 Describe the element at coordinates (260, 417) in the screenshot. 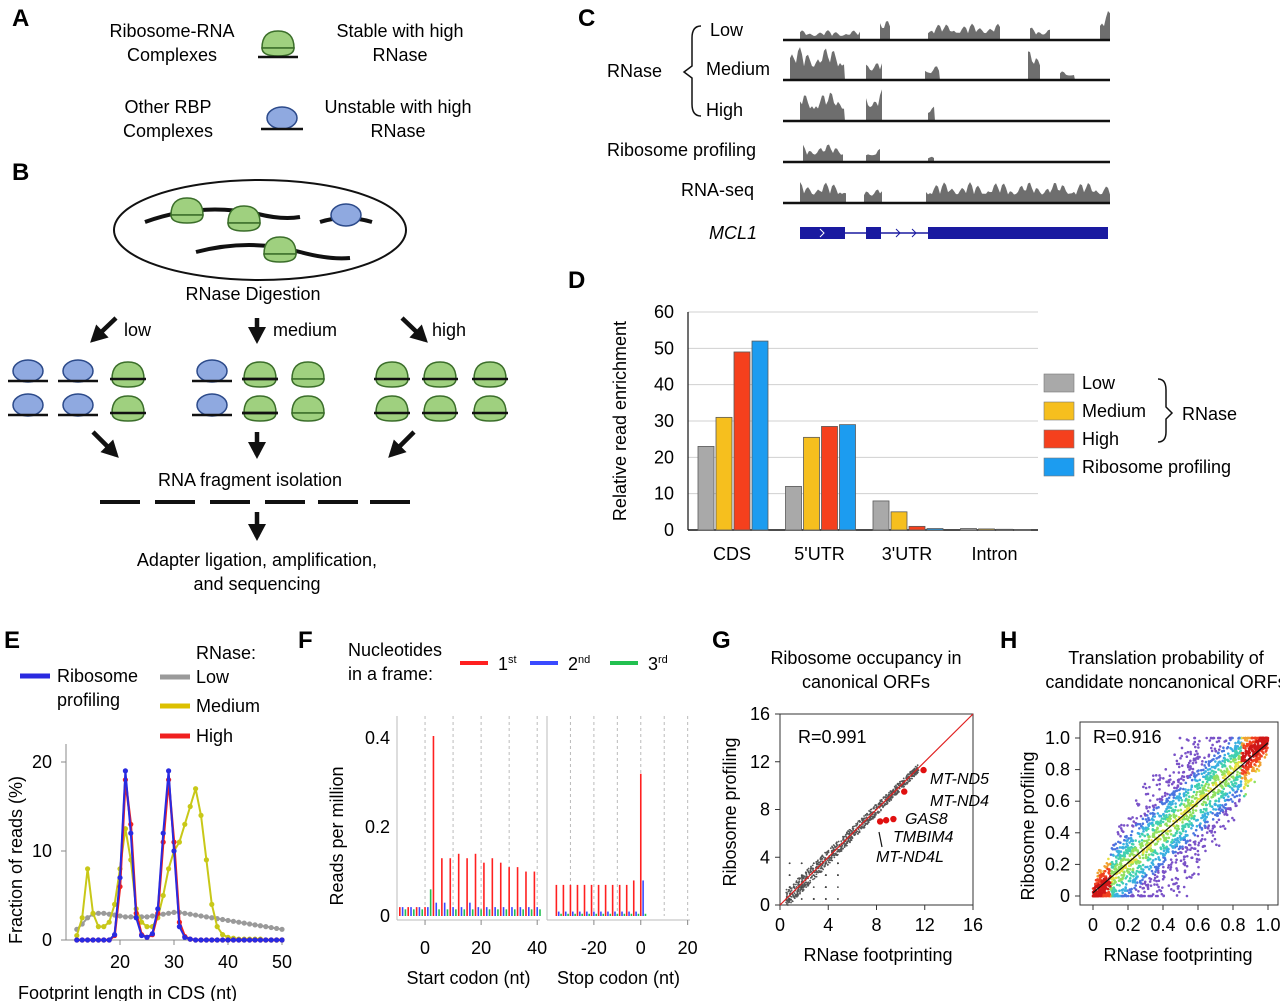

I see `ribosome-small-subunit` at that location.